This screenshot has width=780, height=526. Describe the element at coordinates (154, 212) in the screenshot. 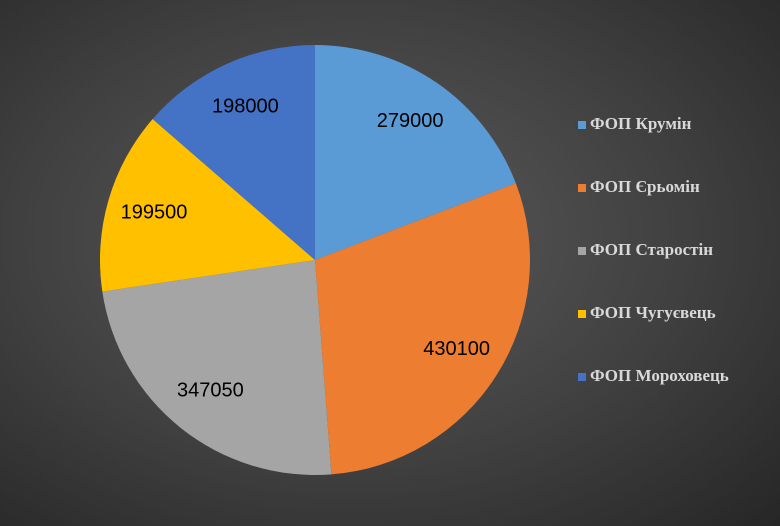

I see `data-label: 199500` at that location.